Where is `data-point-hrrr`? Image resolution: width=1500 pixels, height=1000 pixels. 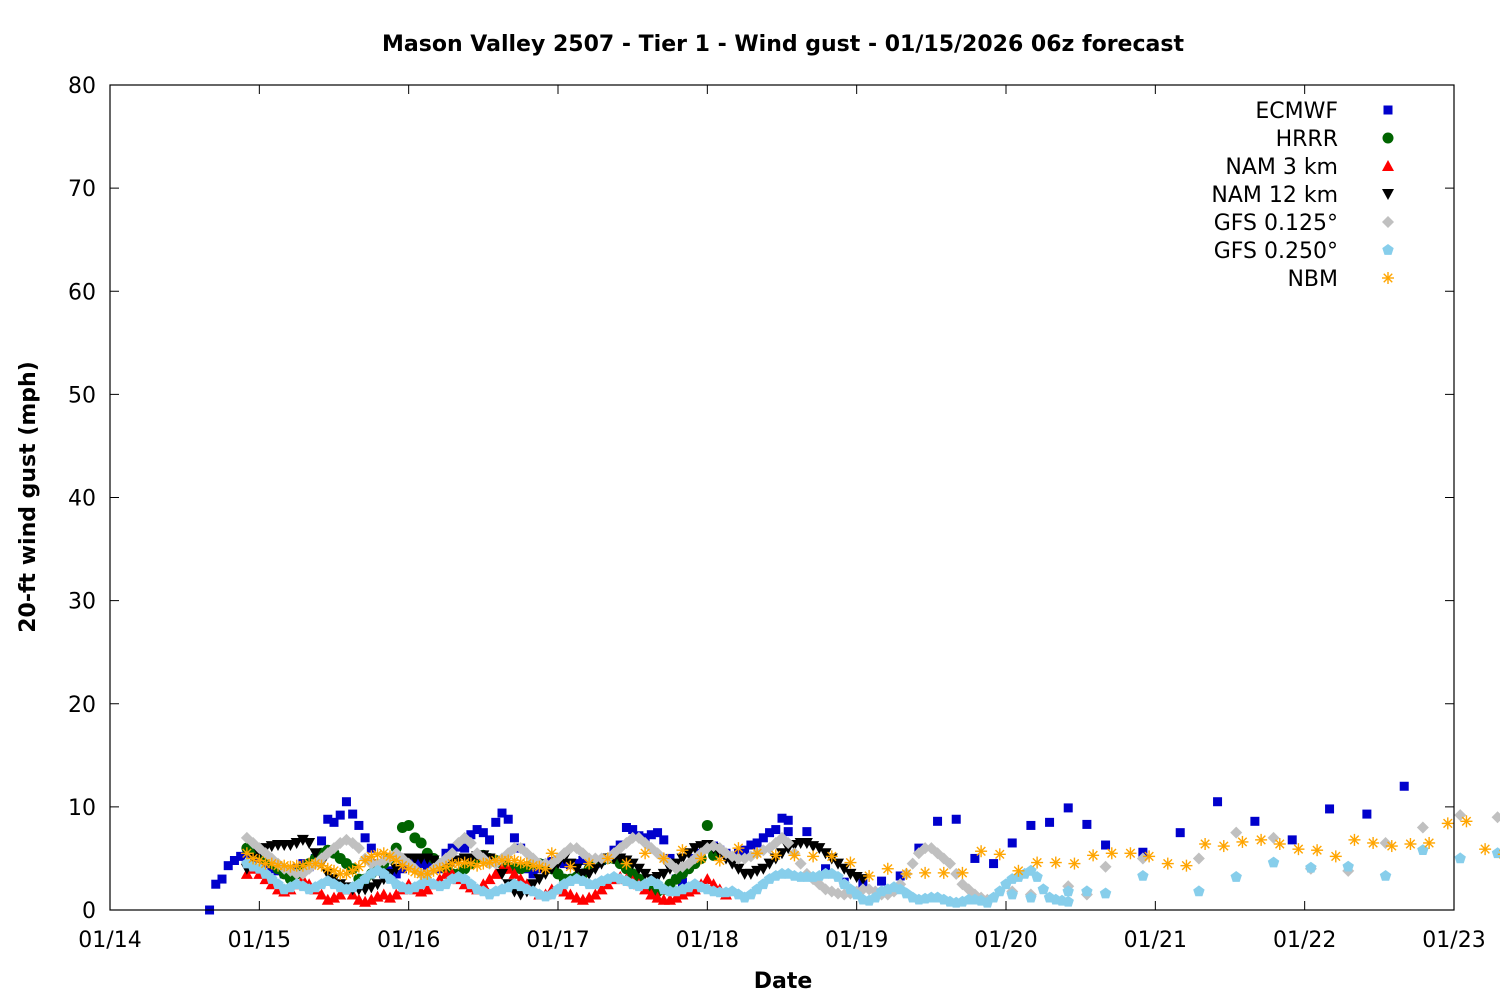 data-point-hrrr is located at coordinates (707, 825).